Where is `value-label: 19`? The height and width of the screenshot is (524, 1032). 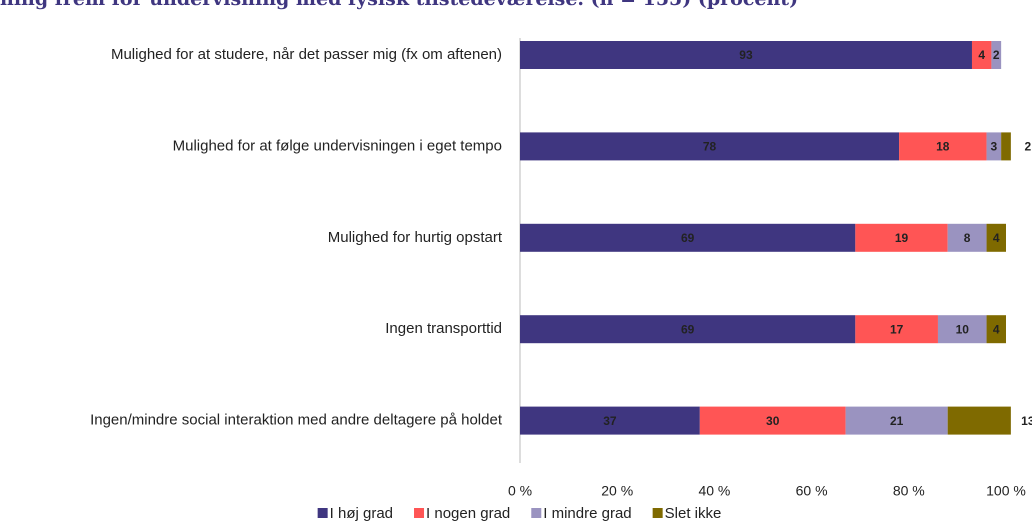 value-label: 19 is located at coordinates (902, 238).